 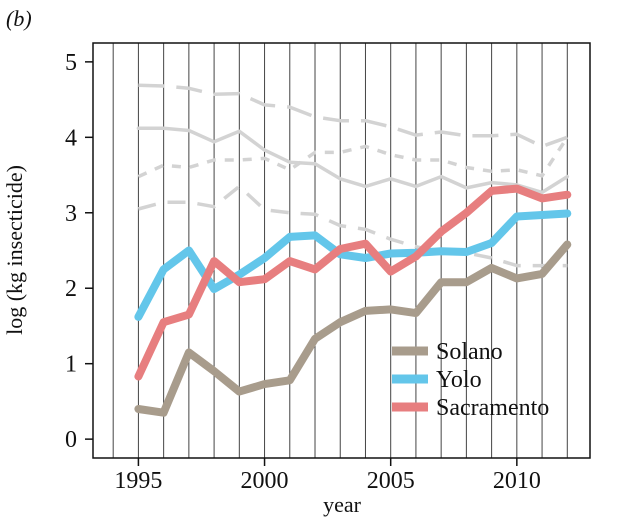 I want to click on y-tick-label: 0, so click(x=71, y=440).